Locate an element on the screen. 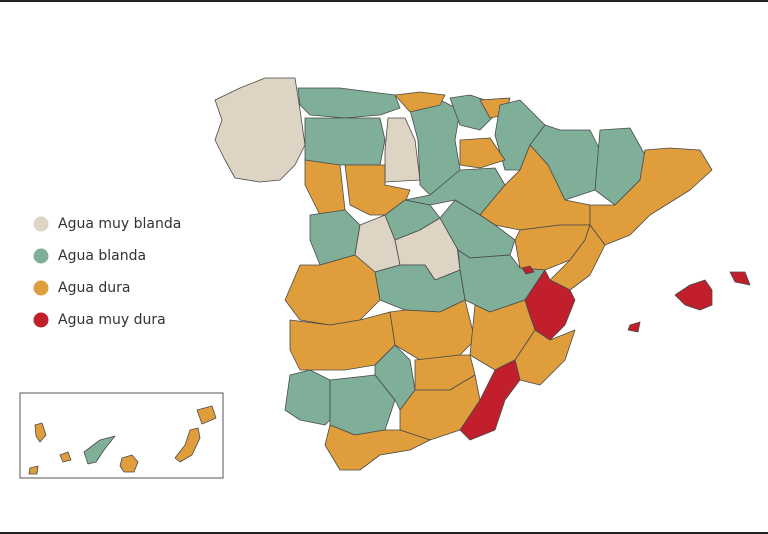 The width and height of the screenshot is (768, 534). canary-islands is located at coordinates (122, 440).